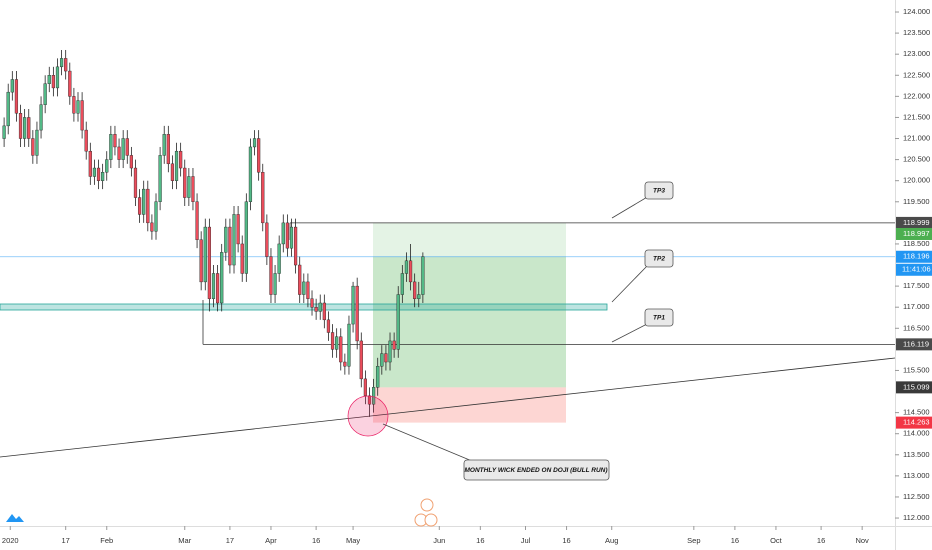 The height and width of the screenshot is (550, 932). I want to click on note-pointer, so click(427, 442).